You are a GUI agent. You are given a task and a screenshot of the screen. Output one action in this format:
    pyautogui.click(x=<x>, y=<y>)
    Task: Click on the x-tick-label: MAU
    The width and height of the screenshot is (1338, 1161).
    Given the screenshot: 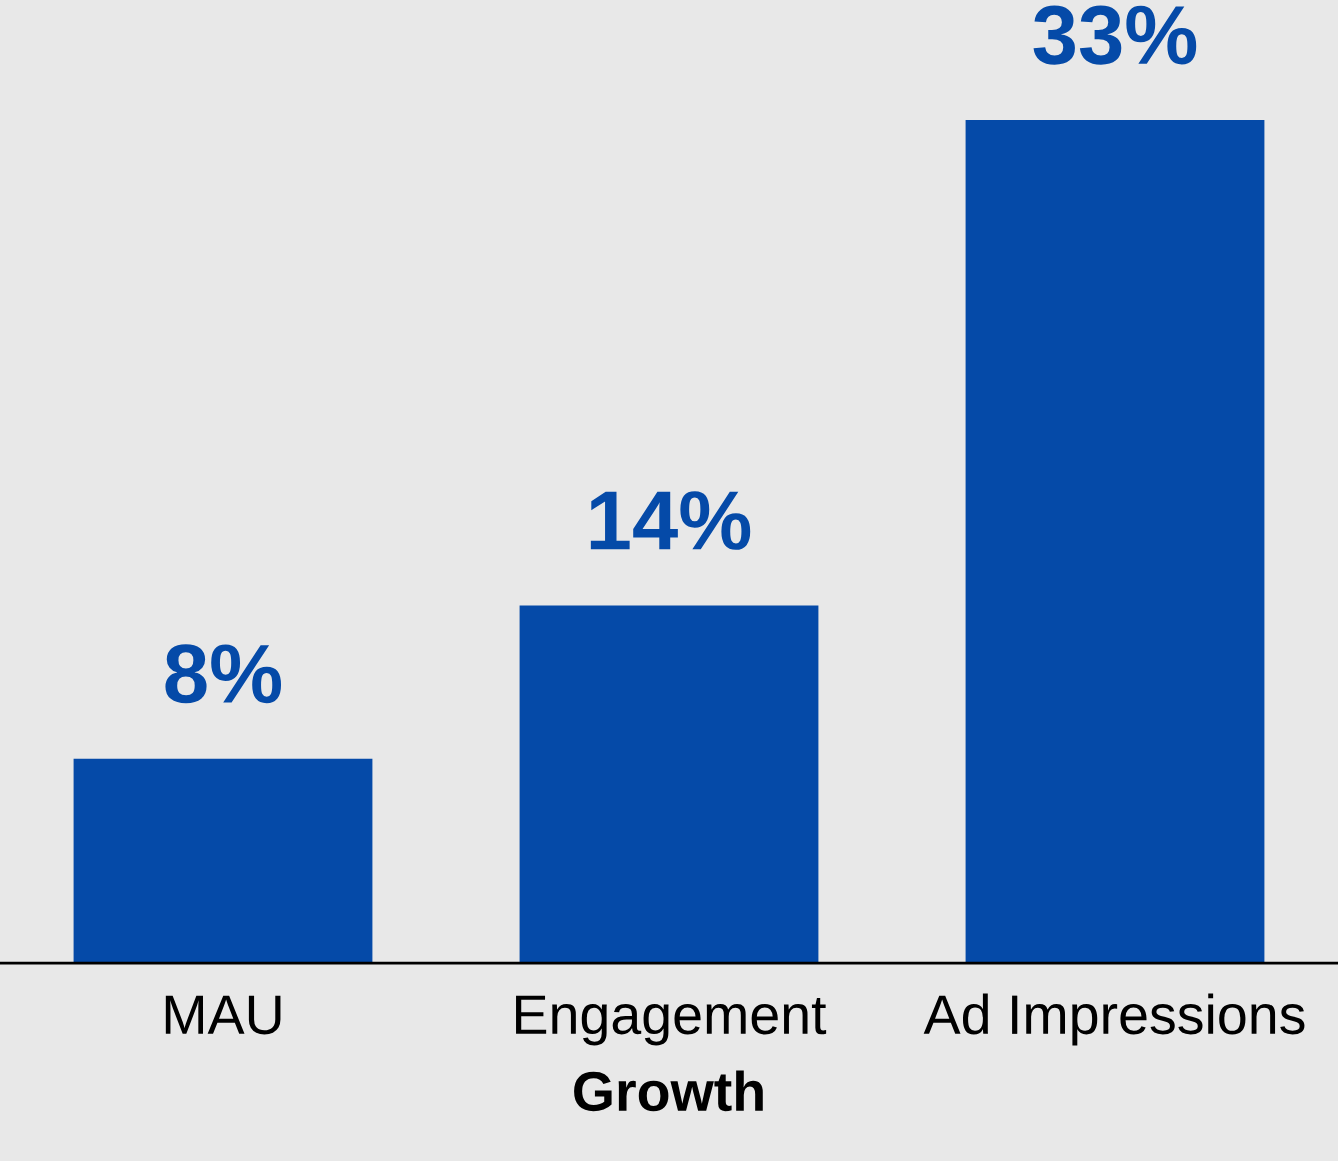 What is the action you would take?
    pyautogui.click(x=223, y=1015)
    